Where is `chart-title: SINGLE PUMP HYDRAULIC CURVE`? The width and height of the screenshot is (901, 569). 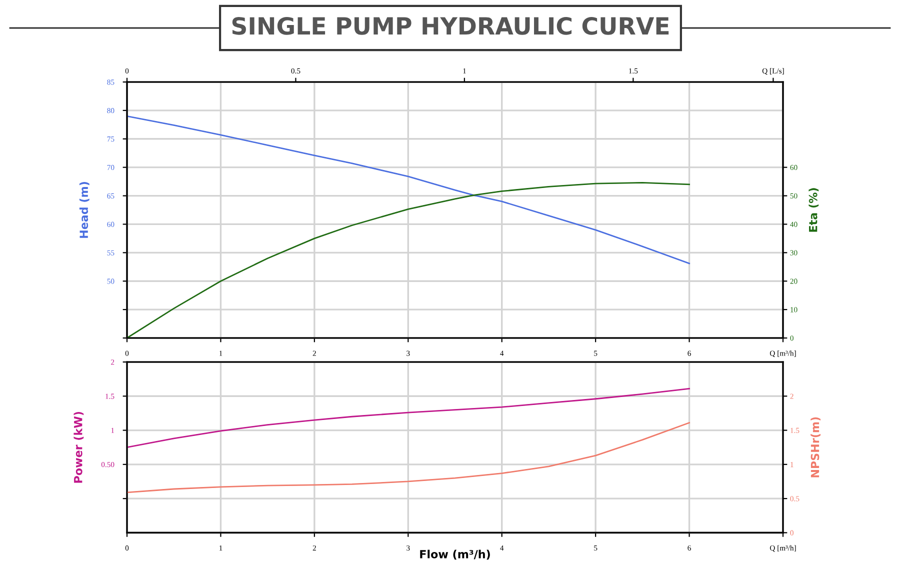
chart-title: SINGLE PUMP HYDRAULIC CURVE is located at coordinates (450, 25).